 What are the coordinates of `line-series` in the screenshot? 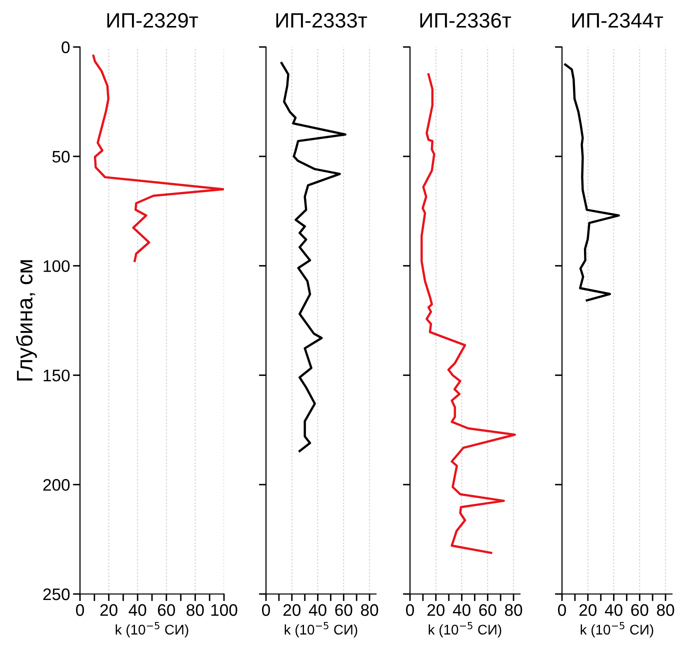 It's located at (158, 158).